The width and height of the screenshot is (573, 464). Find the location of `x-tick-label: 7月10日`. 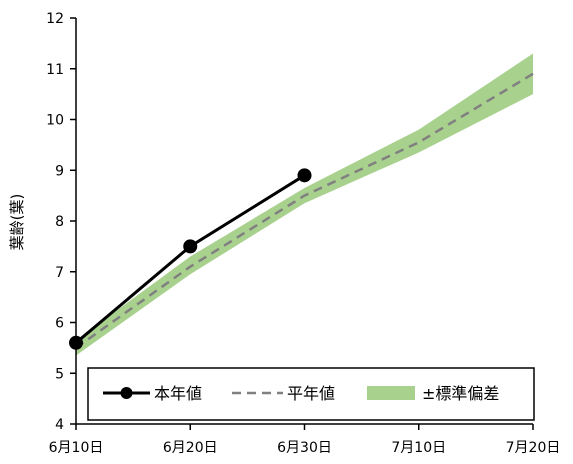

x-tick-label: 7月10日 is located at coordinates (418, 448).